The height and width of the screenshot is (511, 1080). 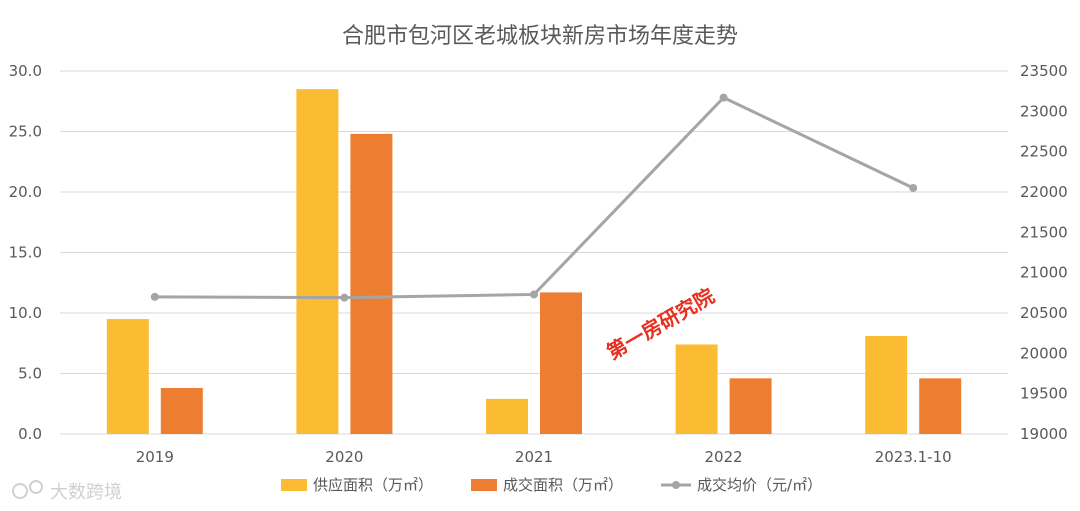 I want to click on chart-title: 合肥市包河区老城板块新房市场年度走势, so click(x=540, y=36).